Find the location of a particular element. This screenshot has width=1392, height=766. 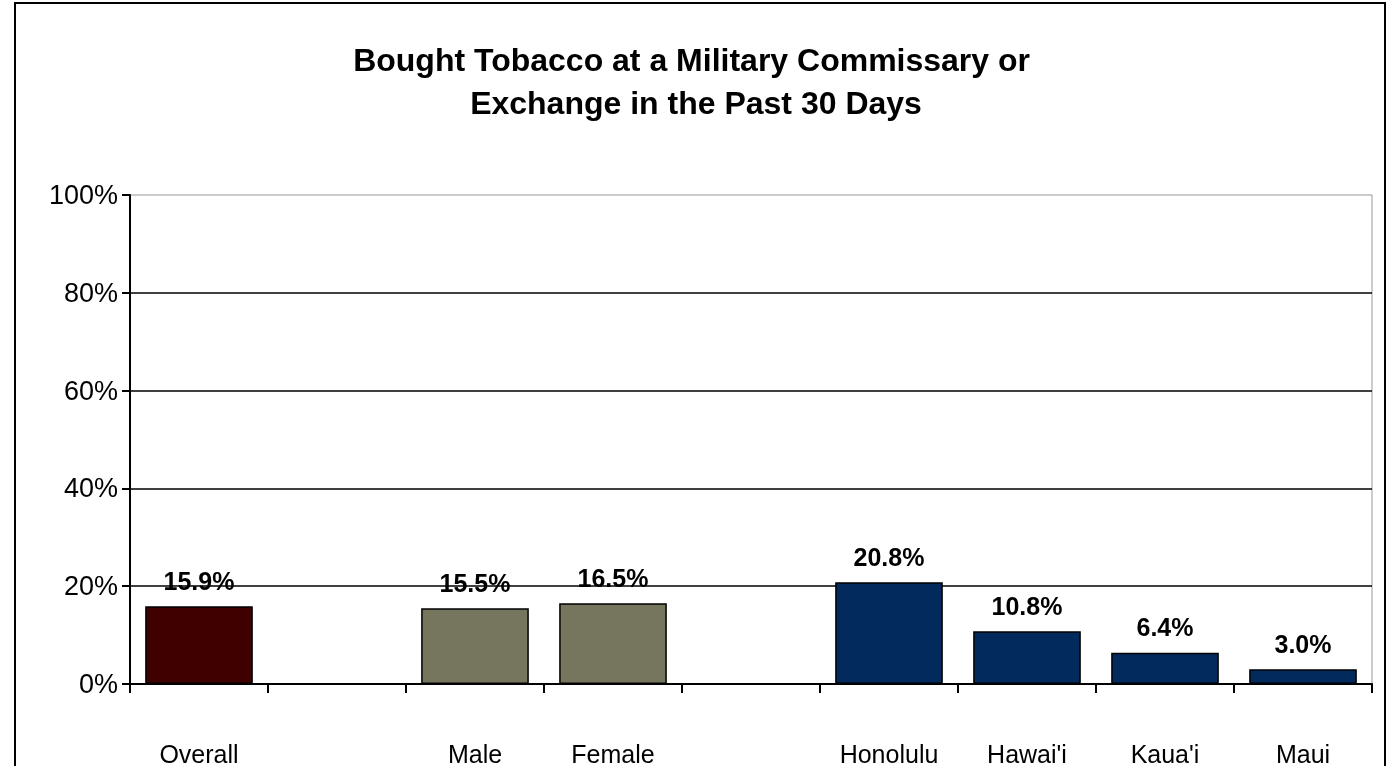

x-tick-label: Maui is located at coordinates (1303, 752).